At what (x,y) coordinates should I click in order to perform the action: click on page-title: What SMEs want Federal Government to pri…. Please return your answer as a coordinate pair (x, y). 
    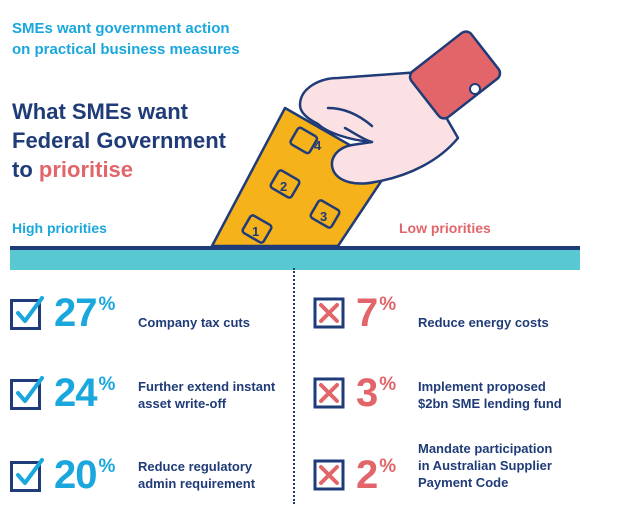
    Looking at the image, I should click on (119, 140).